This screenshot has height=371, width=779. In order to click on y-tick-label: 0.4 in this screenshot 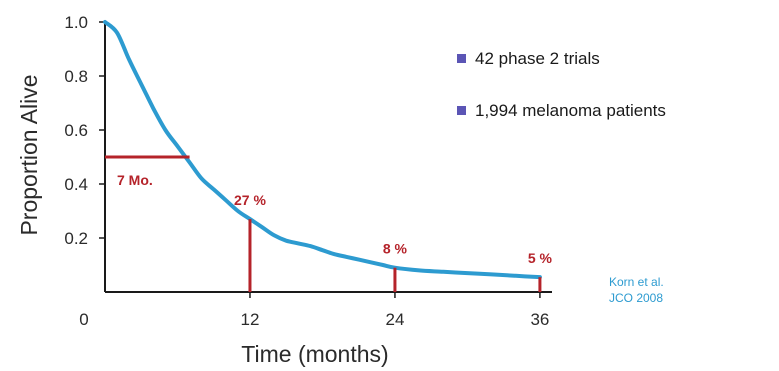, I will do `click(76, 184)`.